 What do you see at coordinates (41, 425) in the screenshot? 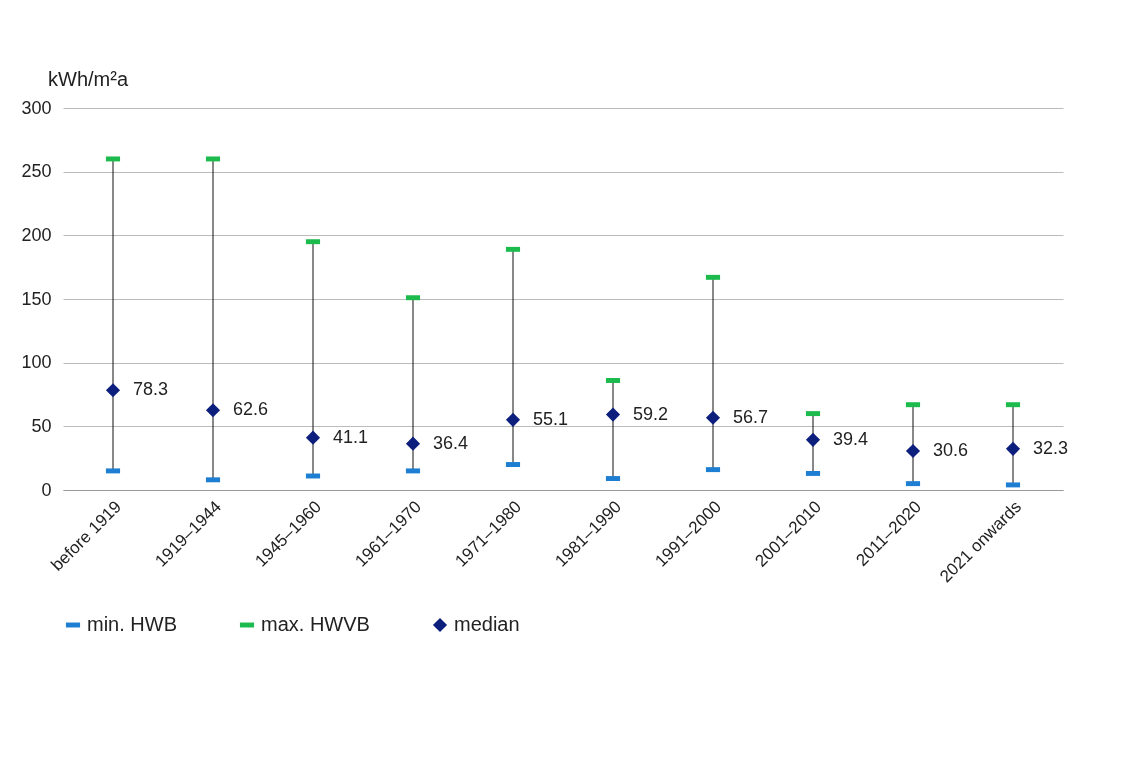
I see `y-tick-label: 50` at bounding box center [41, 425].